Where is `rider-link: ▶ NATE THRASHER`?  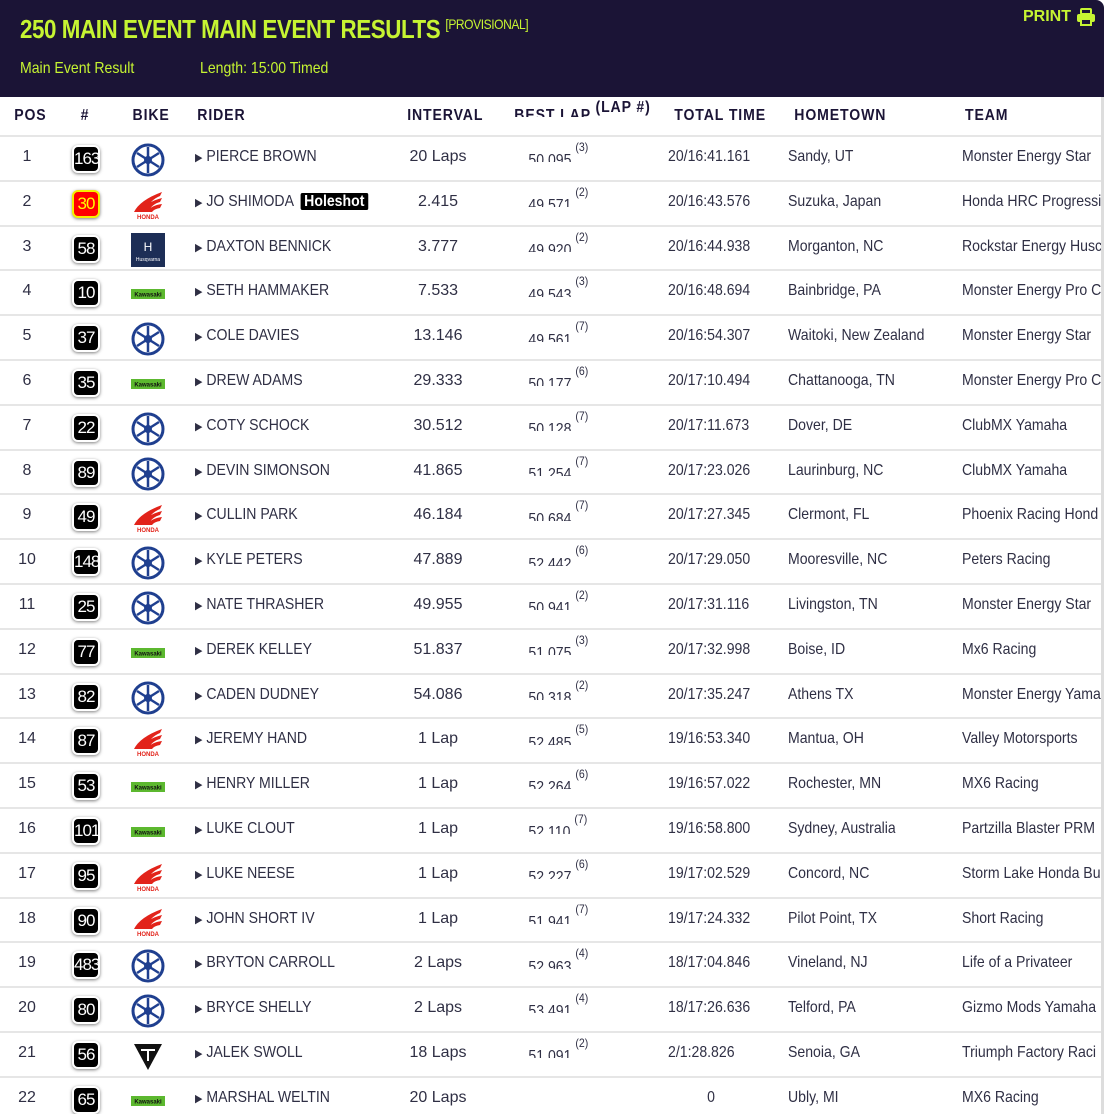
rider-link: ▶ NATE THRASHER is located at coordinates (259, 605).